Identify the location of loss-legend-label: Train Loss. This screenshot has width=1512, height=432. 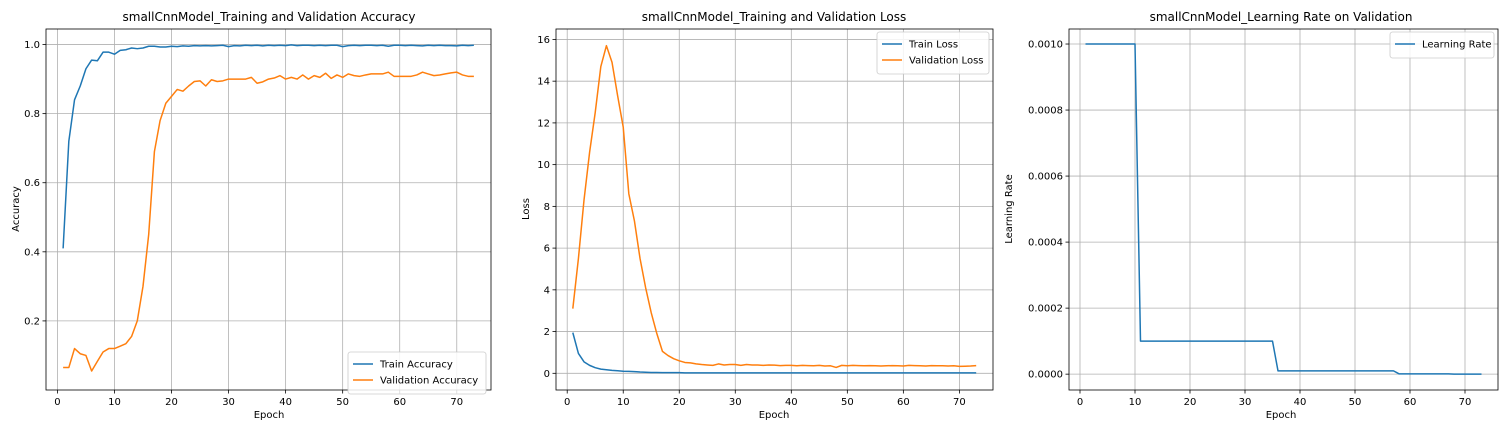
(933, 45).